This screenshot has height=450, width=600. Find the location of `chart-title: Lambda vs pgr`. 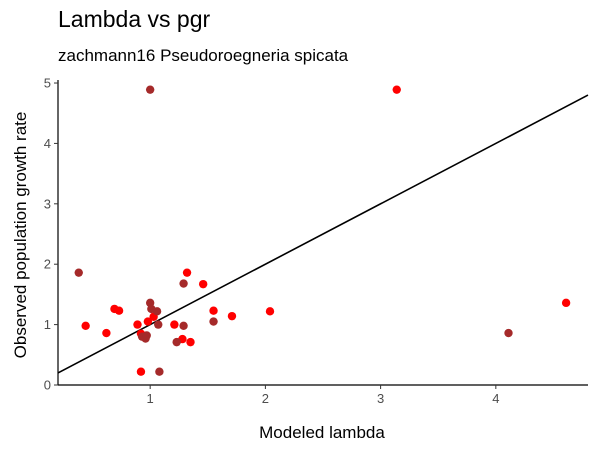

chart-title: Lambda vs pgr is located at coordinates (134, 19).